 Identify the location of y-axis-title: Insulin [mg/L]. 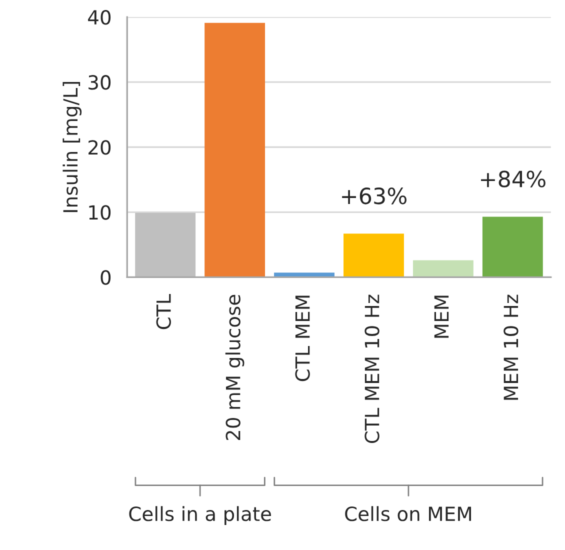
(72, 147).